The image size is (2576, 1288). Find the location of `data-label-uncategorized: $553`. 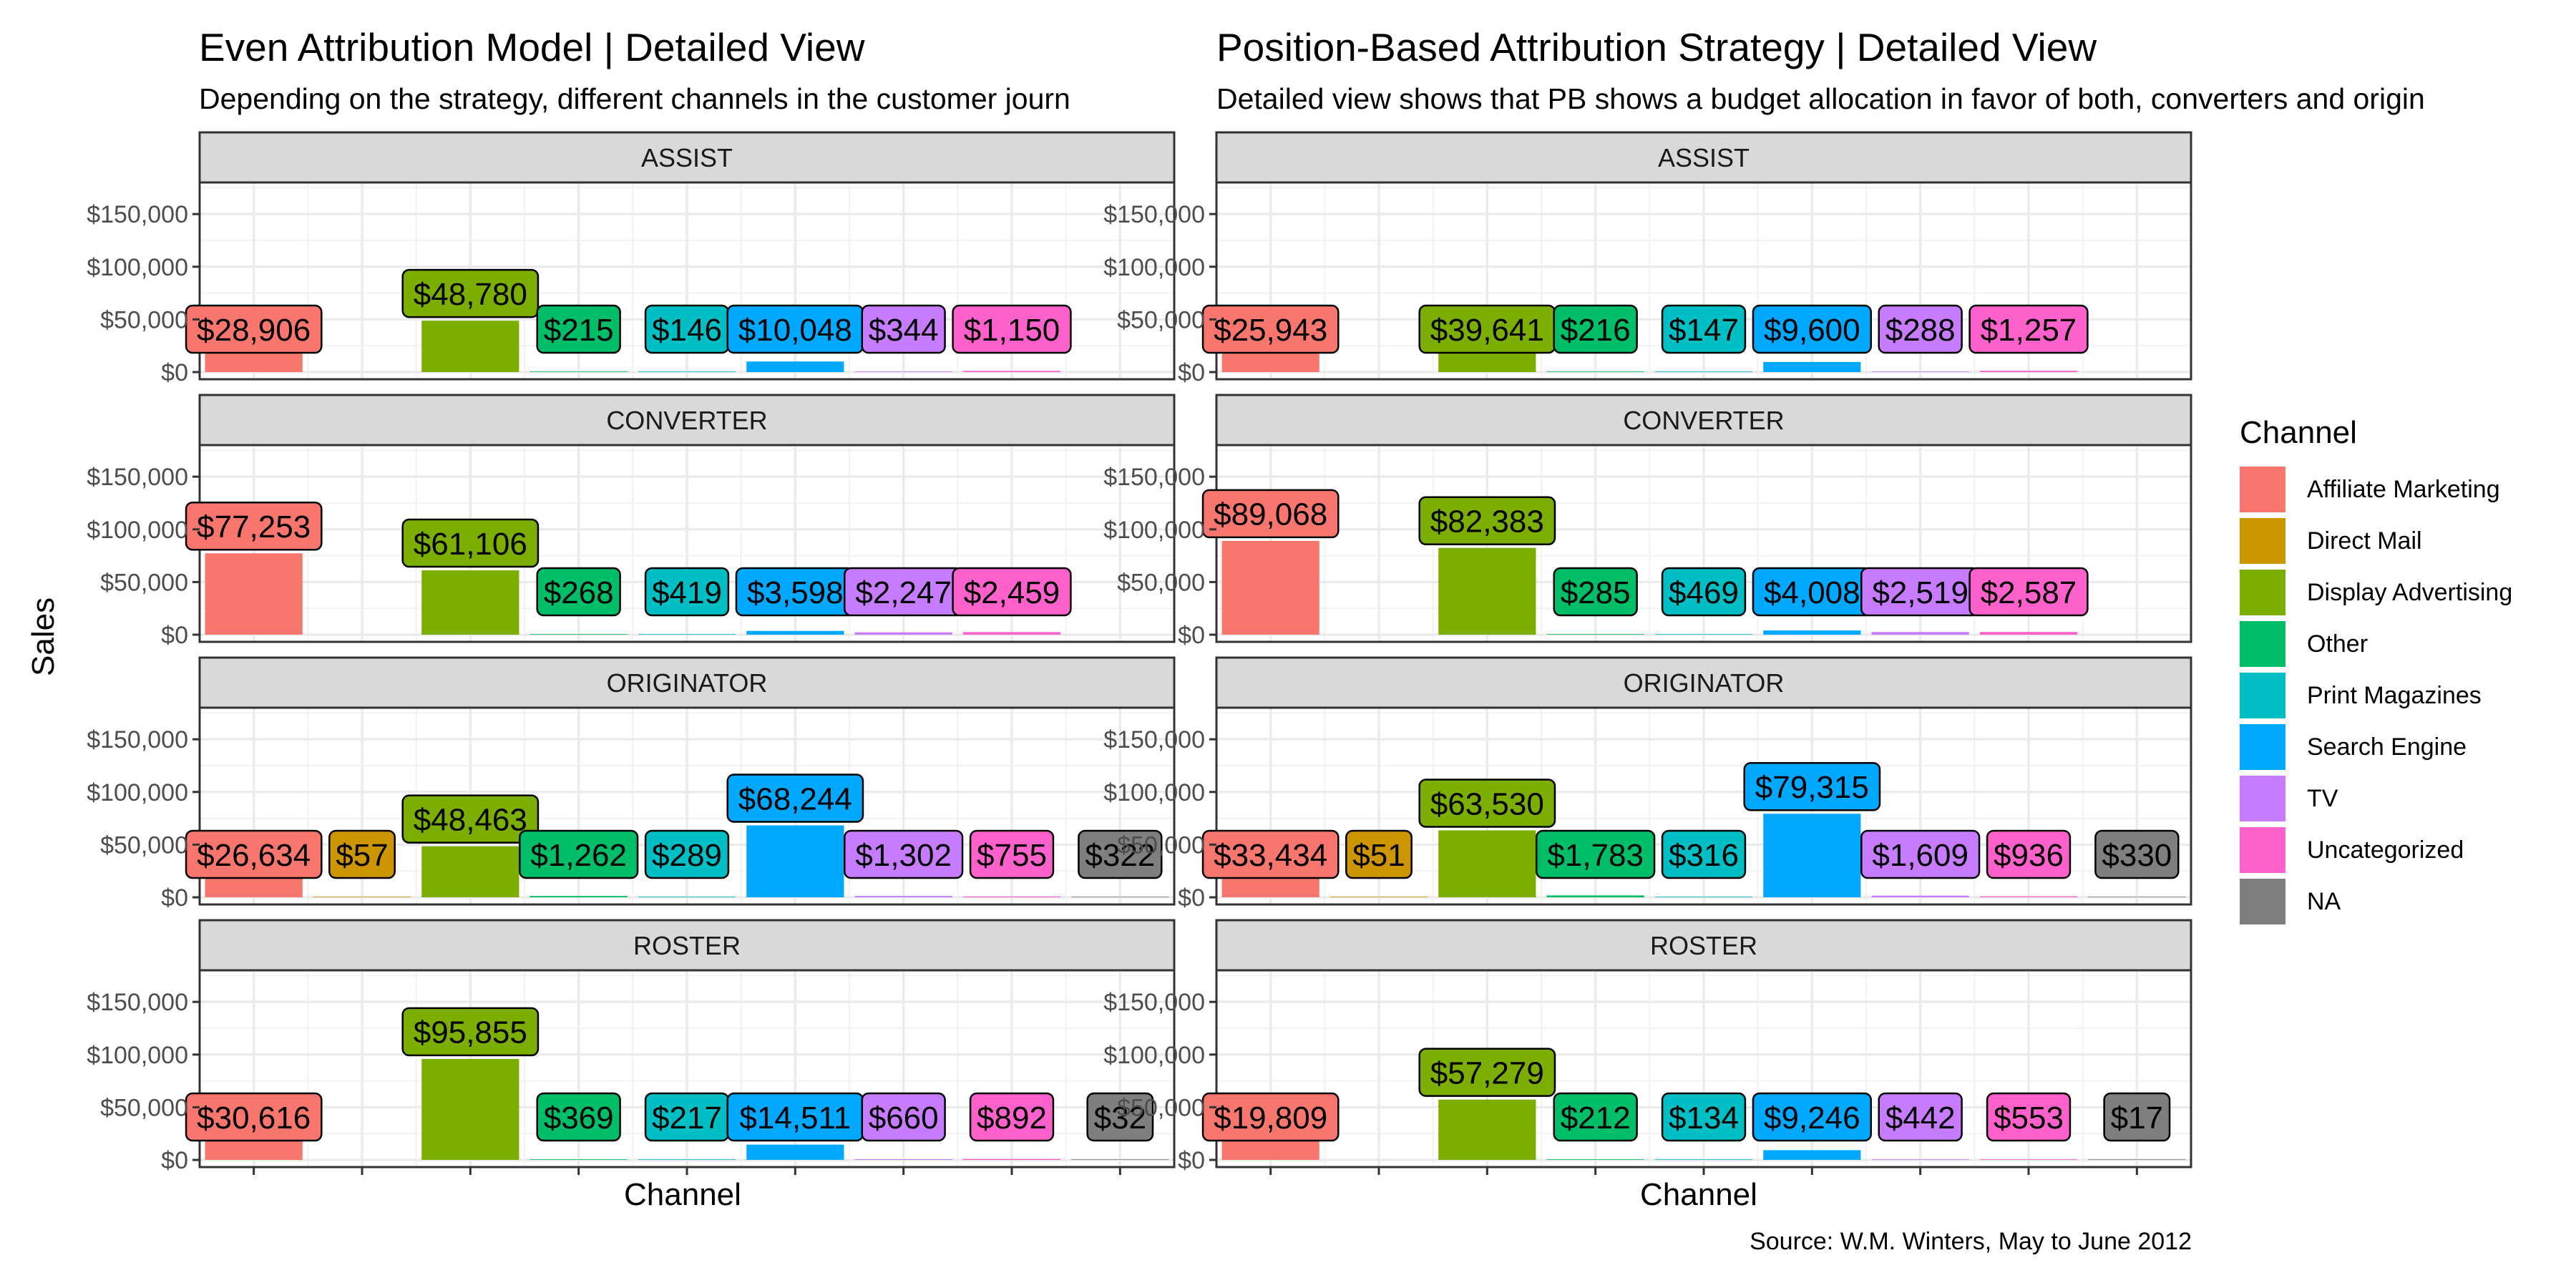

data-label-uncategorized: $553 is located at coordinates (2029, 1117).